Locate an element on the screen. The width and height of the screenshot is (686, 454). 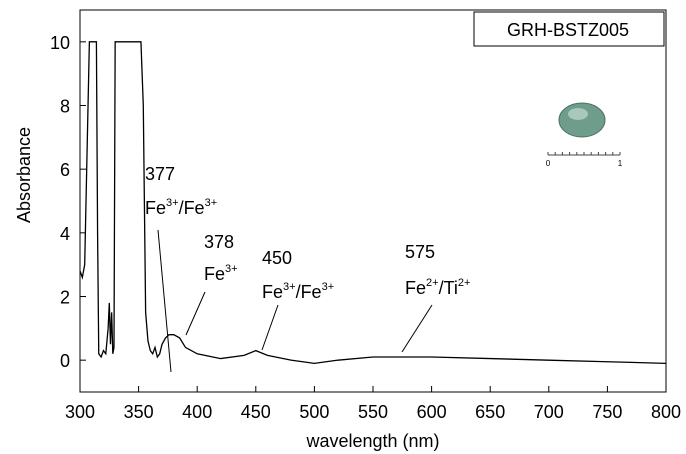
title-box is located at coordinates (569, 29).